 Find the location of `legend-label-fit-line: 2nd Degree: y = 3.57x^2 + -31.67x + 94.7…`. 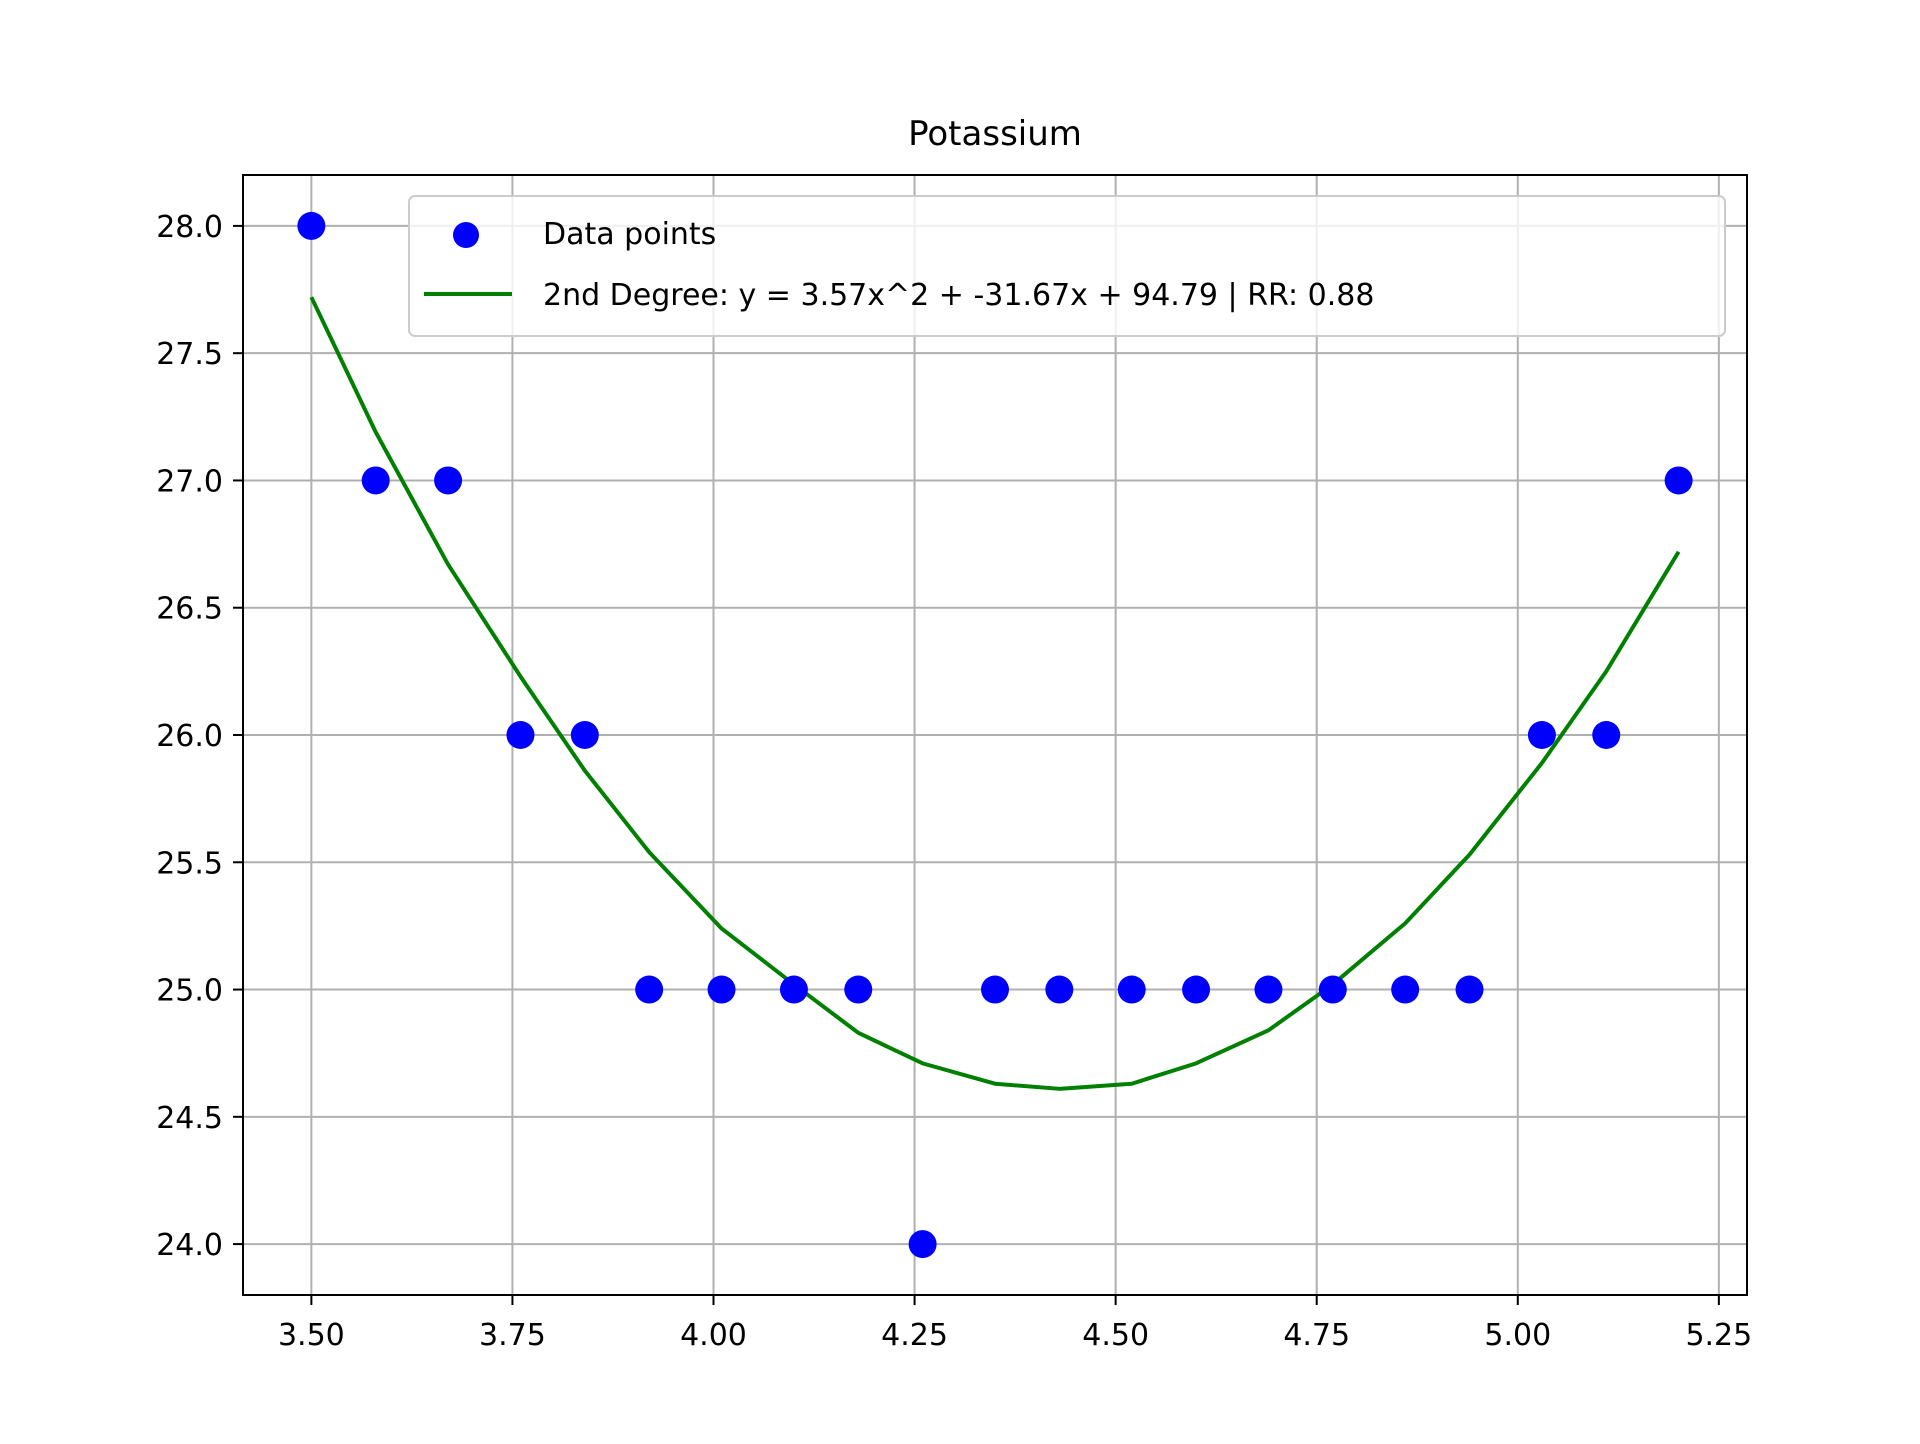

legend-label-fit-line: 2nd Degree: y = 3.57x^2 + -31.67x + 94.7… is located at coordinates (958, 295).